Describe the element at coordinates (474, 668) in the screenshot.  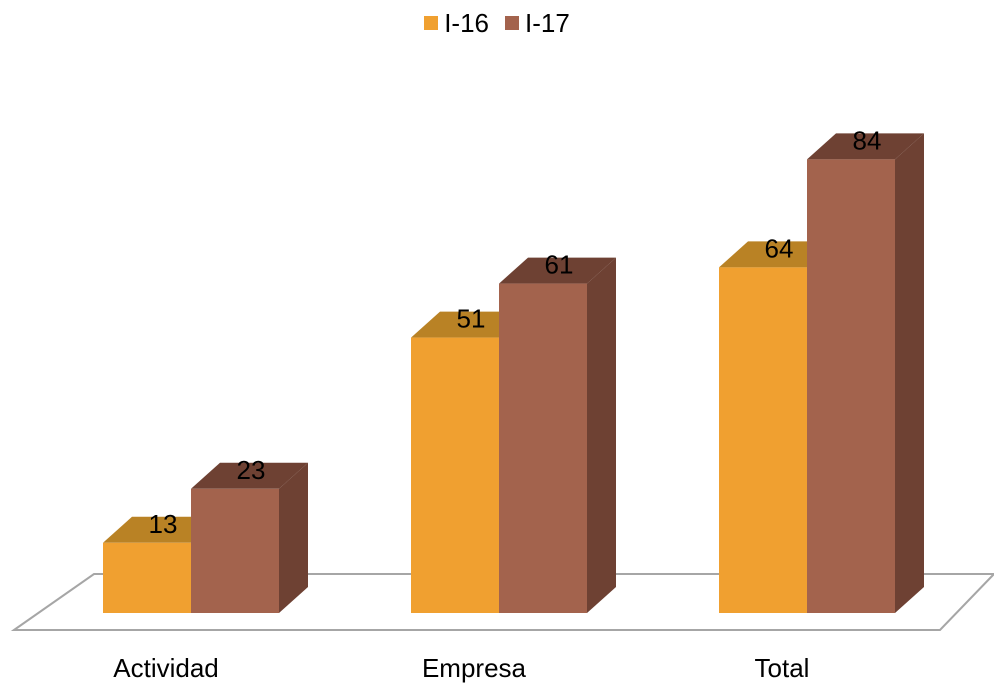
I see `category-label-empresa: Empresa` at that location.